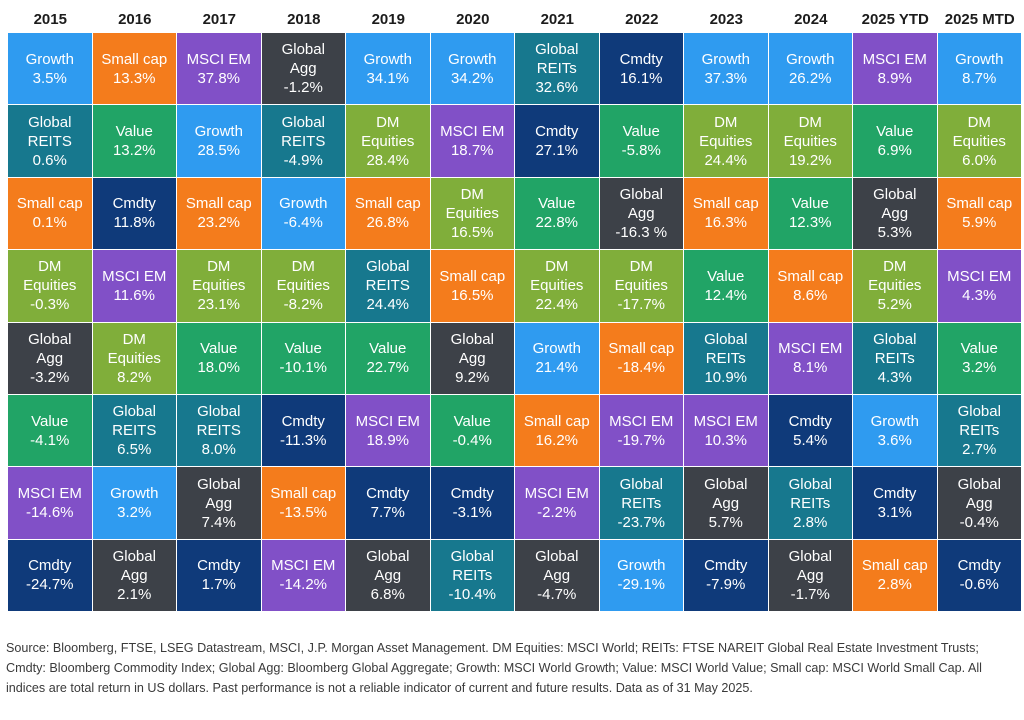 The height and width of the screenshot is (720, 1024). Describe the element at coordinates (894, 232) in the screenshot. I see `return-value: 5.3%` at that location.